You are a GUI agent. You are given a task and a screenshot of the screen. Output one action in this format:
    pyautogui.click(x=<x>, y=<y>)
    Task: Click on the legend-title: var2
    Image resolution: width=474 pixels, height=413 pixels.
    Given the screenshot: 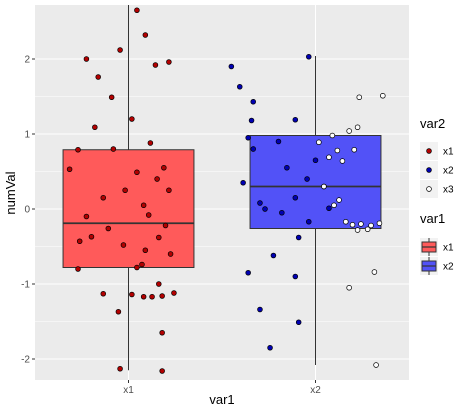 What is the action you would take?
    pyautogui.click(x=432, y=123)
    